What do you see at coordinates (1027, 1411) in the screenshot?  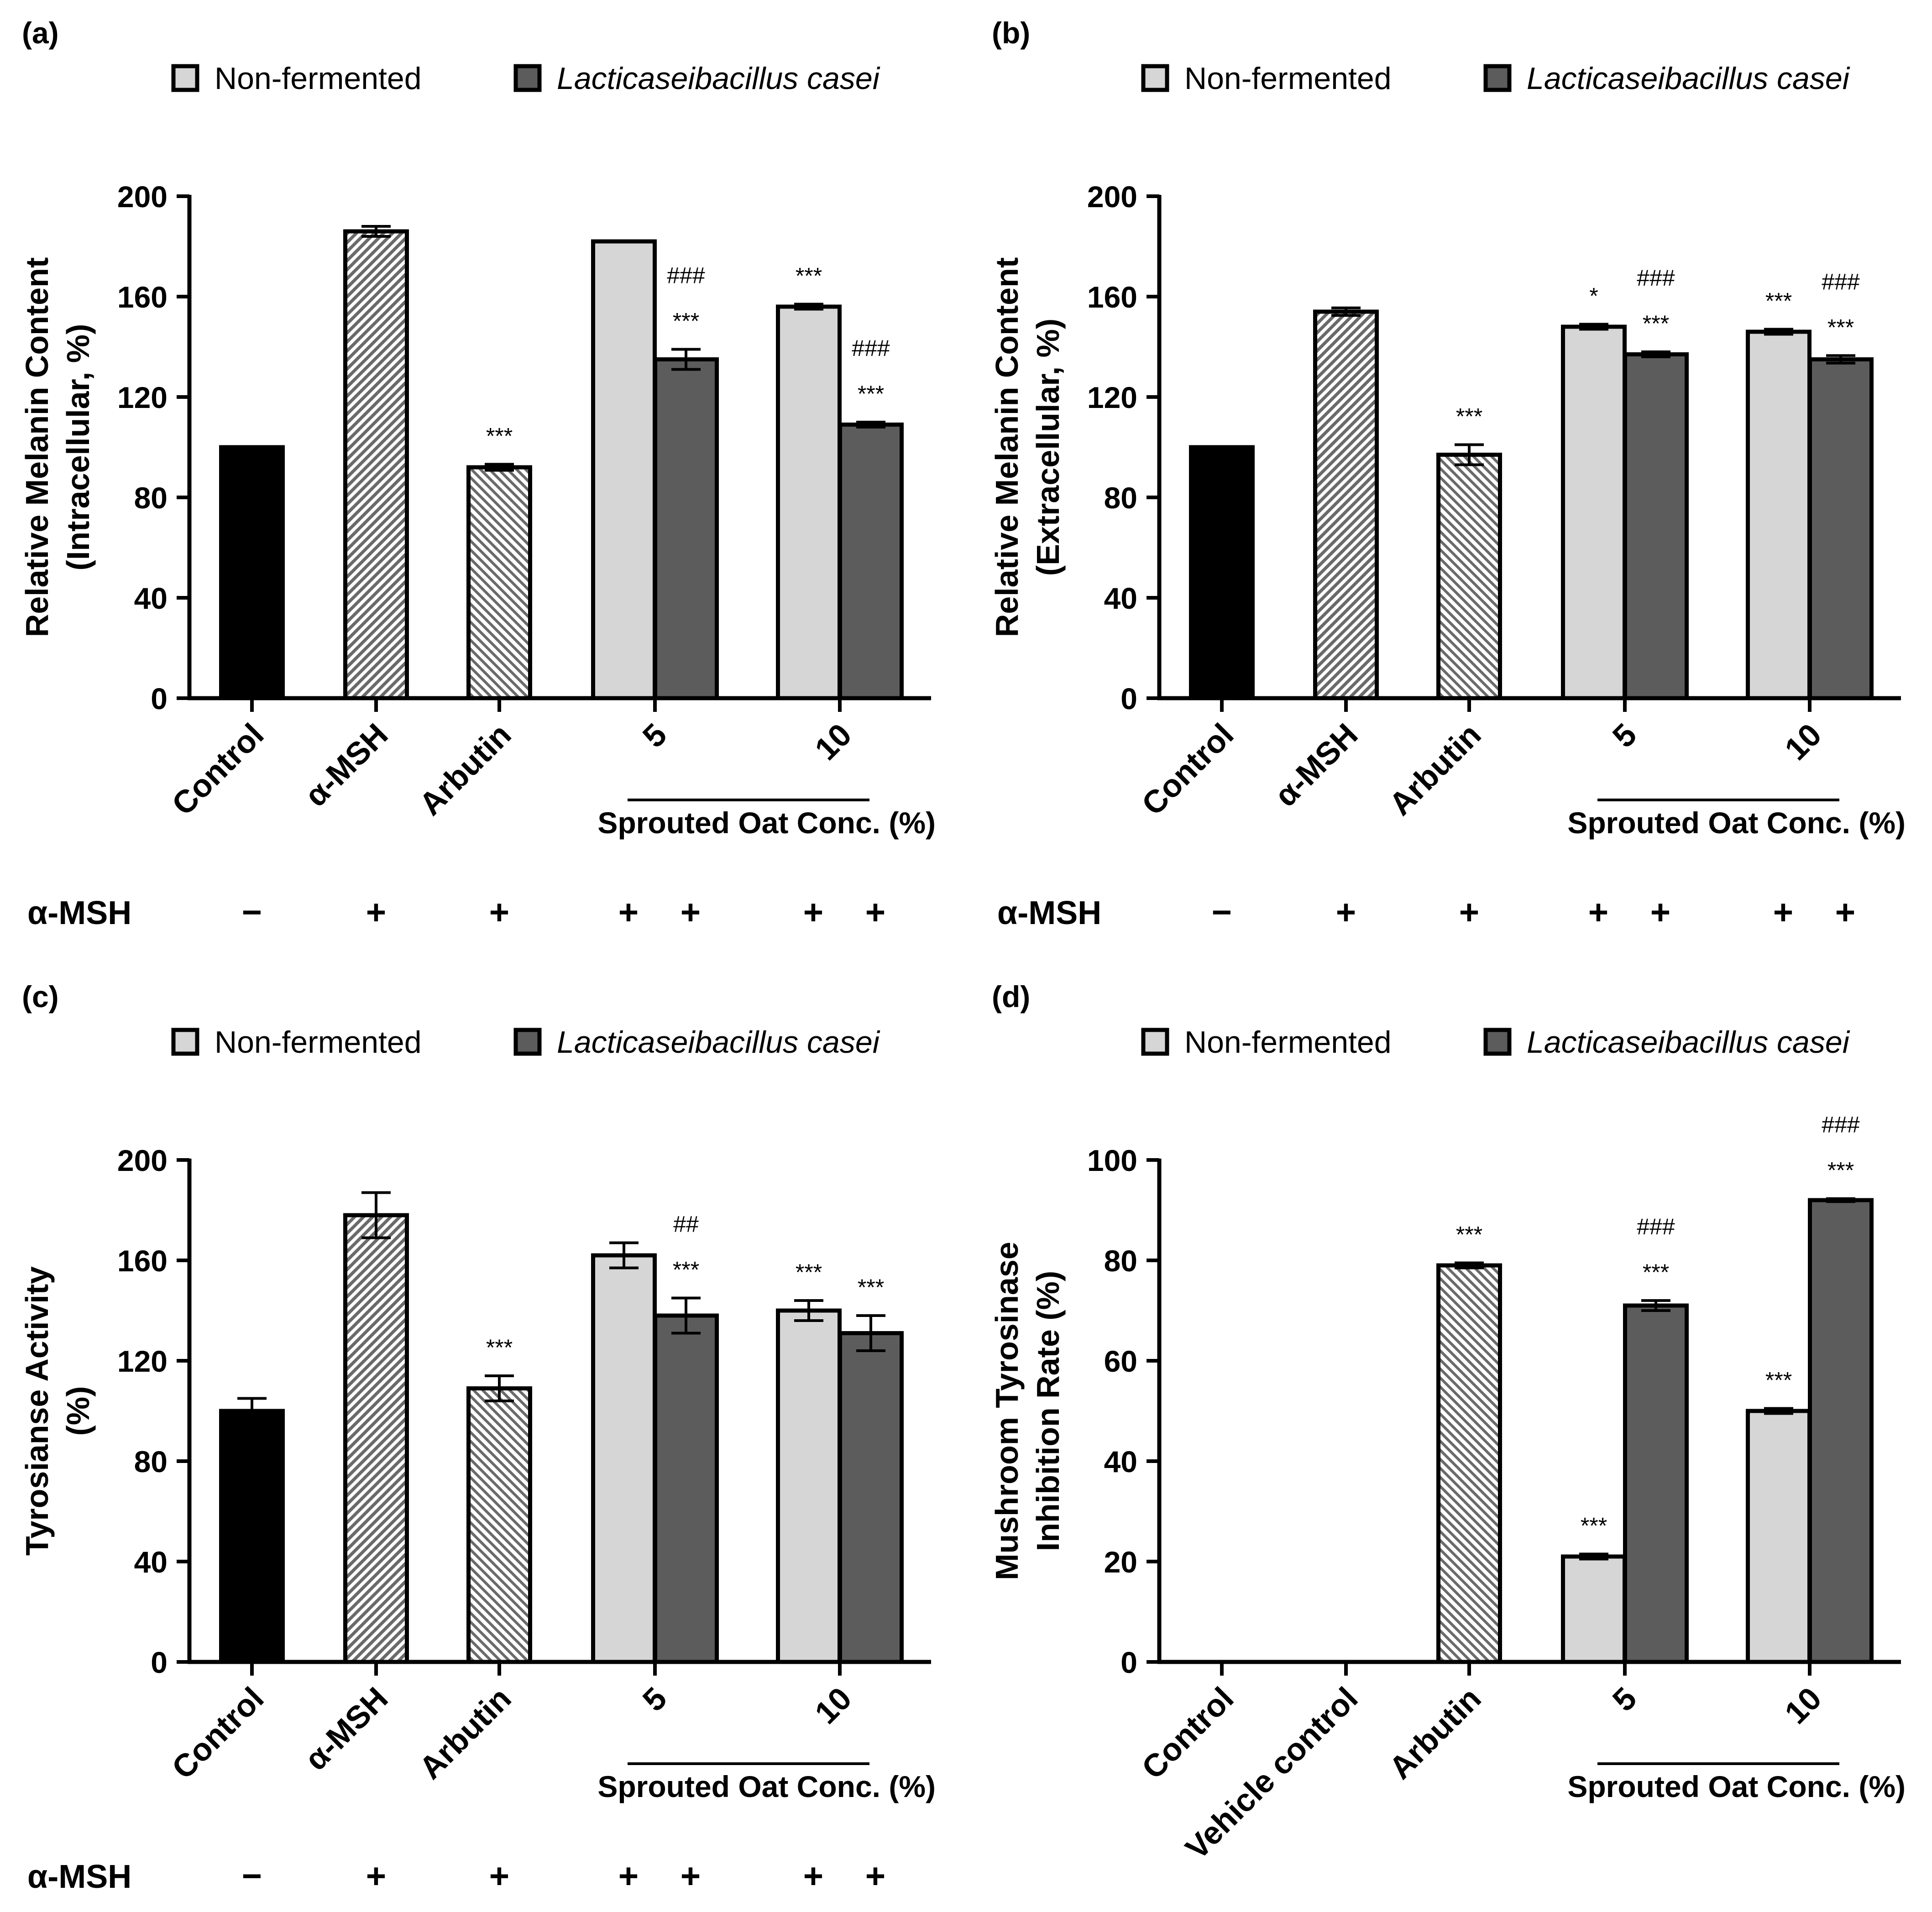 I see `y-axis-label: Mushroom Tyrosinase Inhibition Rate (%)` at bounding box center [1027, 1411].